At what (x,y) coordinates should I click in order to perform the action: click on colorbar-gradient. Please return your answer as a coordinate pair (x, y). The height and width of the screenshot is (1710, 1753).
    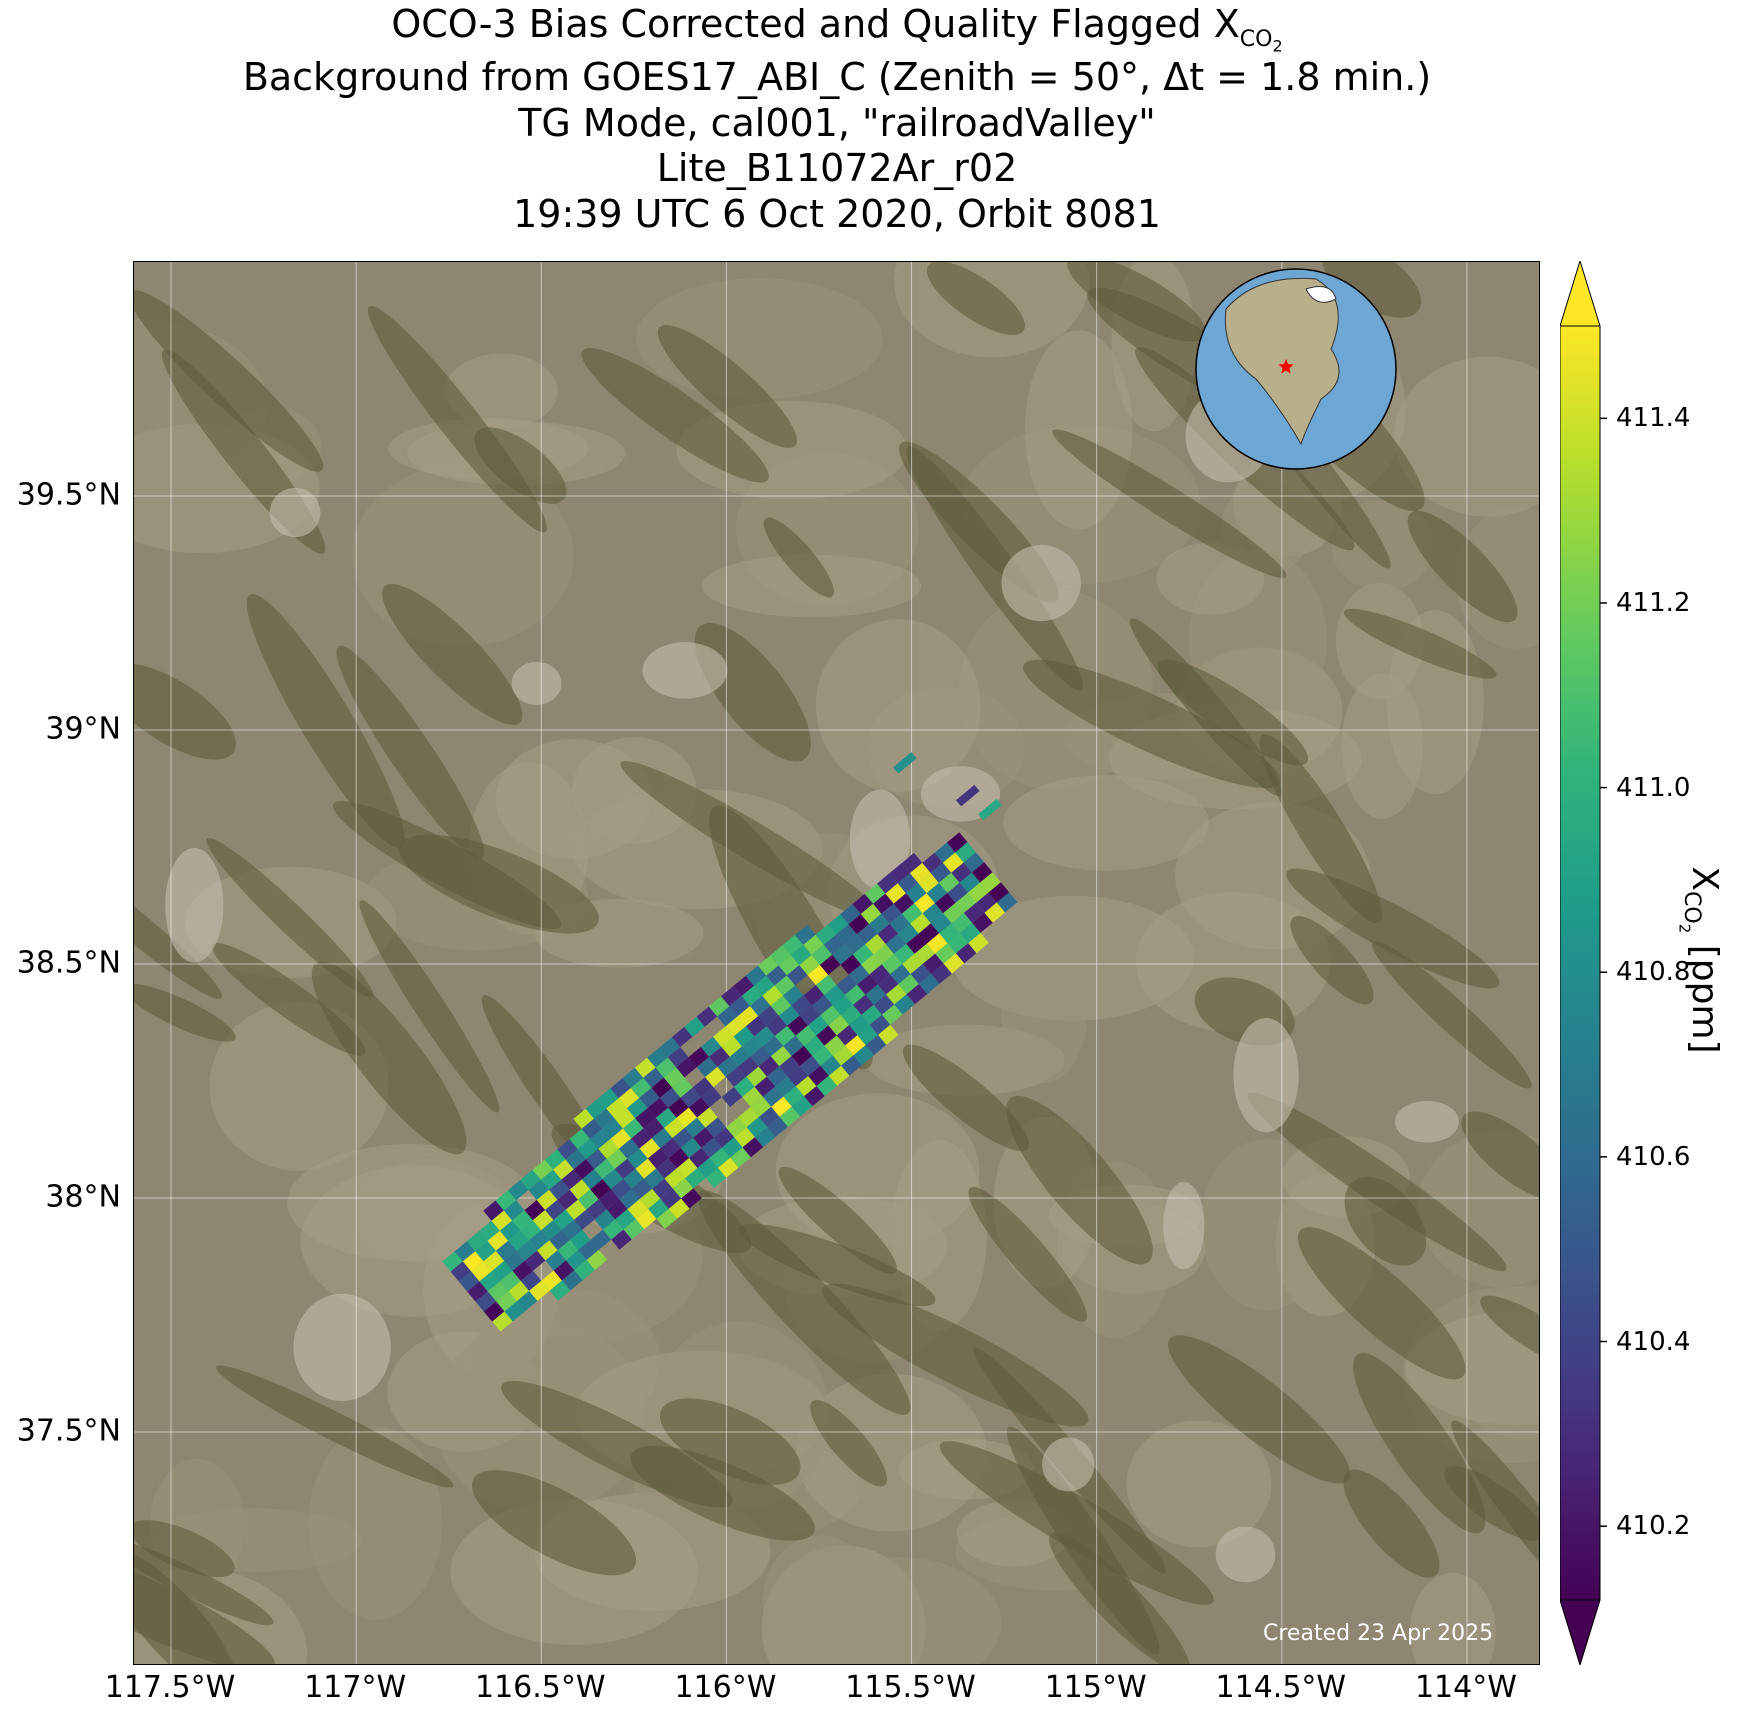
    Looking at the image, I should click on (1580, 963).